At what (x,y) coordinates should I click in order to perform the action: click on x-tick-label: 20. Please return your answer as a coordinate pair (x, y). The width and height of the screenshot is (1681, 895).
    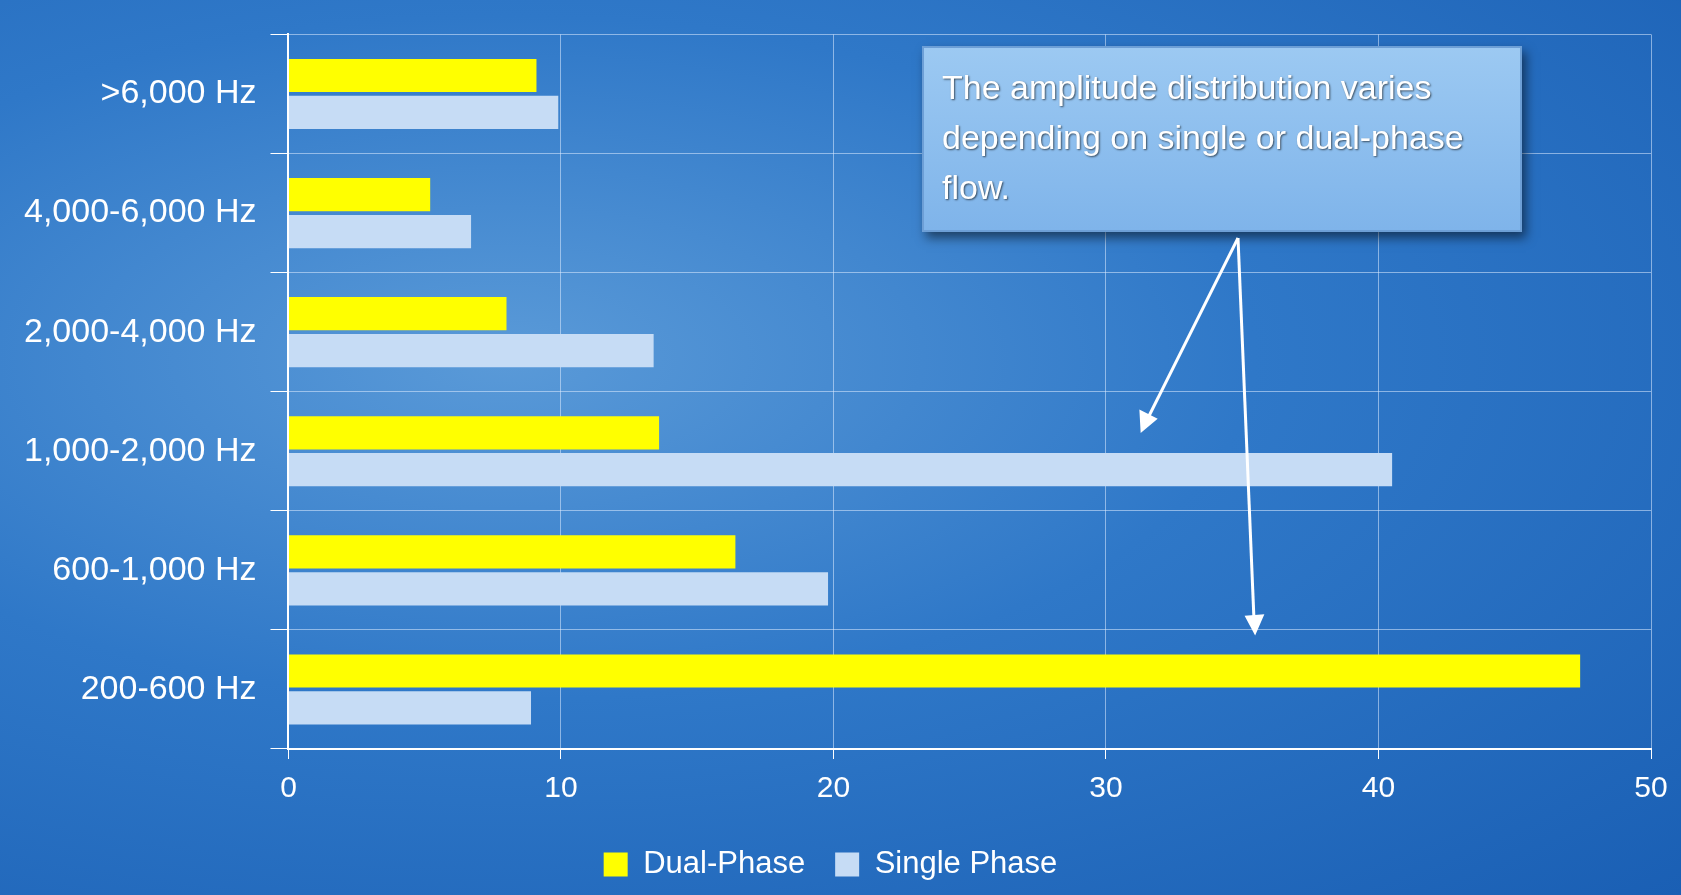
    Looking at the image, I should click on (833, 787).